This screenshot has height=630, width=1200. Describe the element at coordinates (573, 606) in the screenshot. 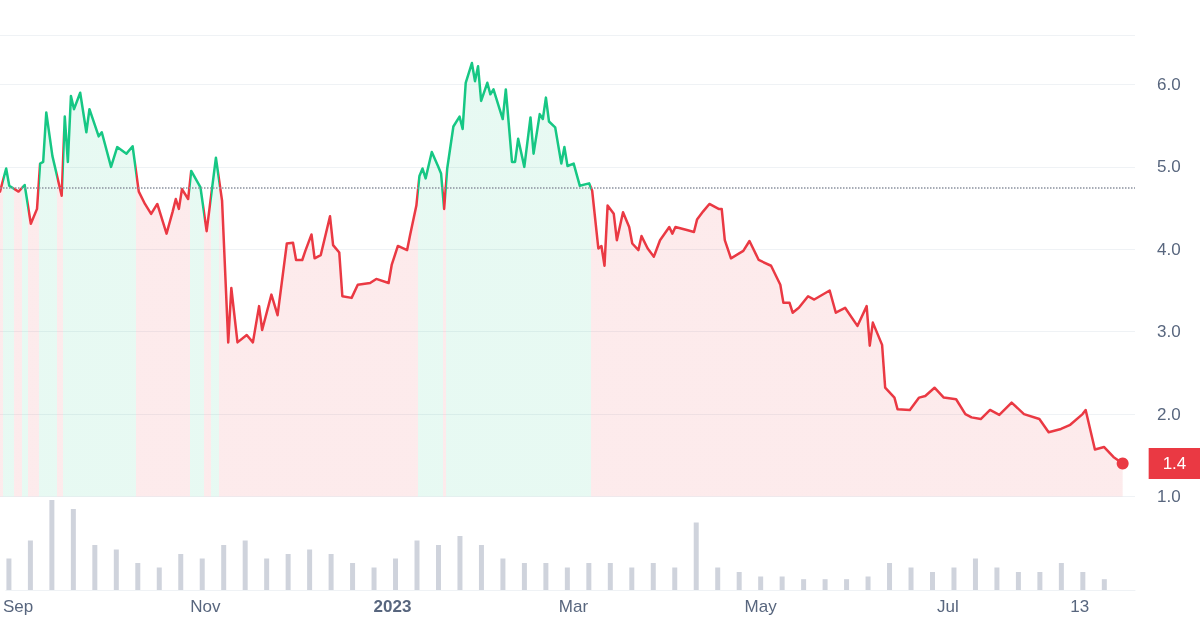

I see `x-tick-label: Mar` at that location.